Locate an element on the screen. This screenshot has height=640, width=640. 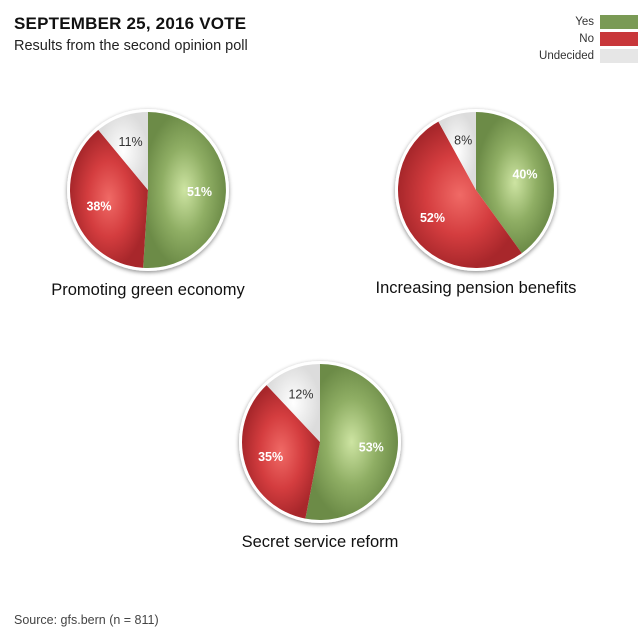
legend-label-undecided: Undecided is located at coordinates (566, 55).